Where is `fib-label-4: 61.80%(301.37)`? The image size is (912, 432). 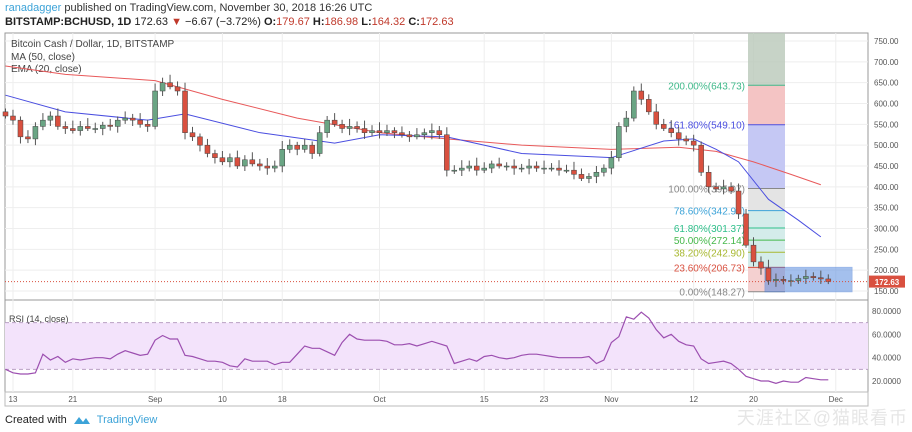
fib-label-4: 61.80%(301.37) is located at coordinates (709, 229).